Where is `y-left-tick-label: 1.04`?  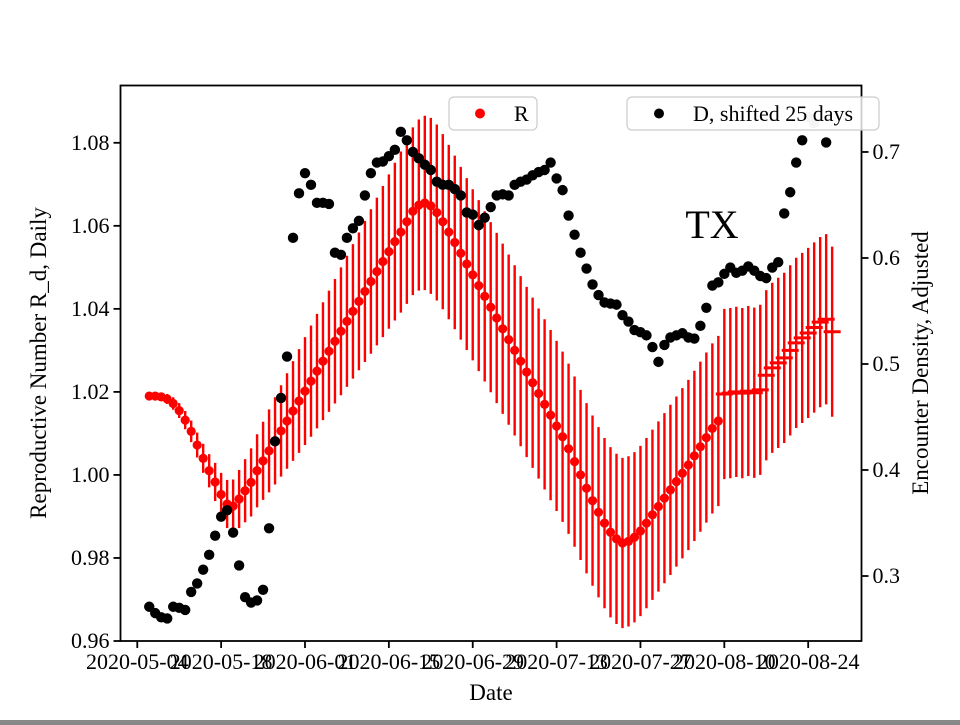
y-left-tick-label: 1.04 is located at coordinates (90, 308).